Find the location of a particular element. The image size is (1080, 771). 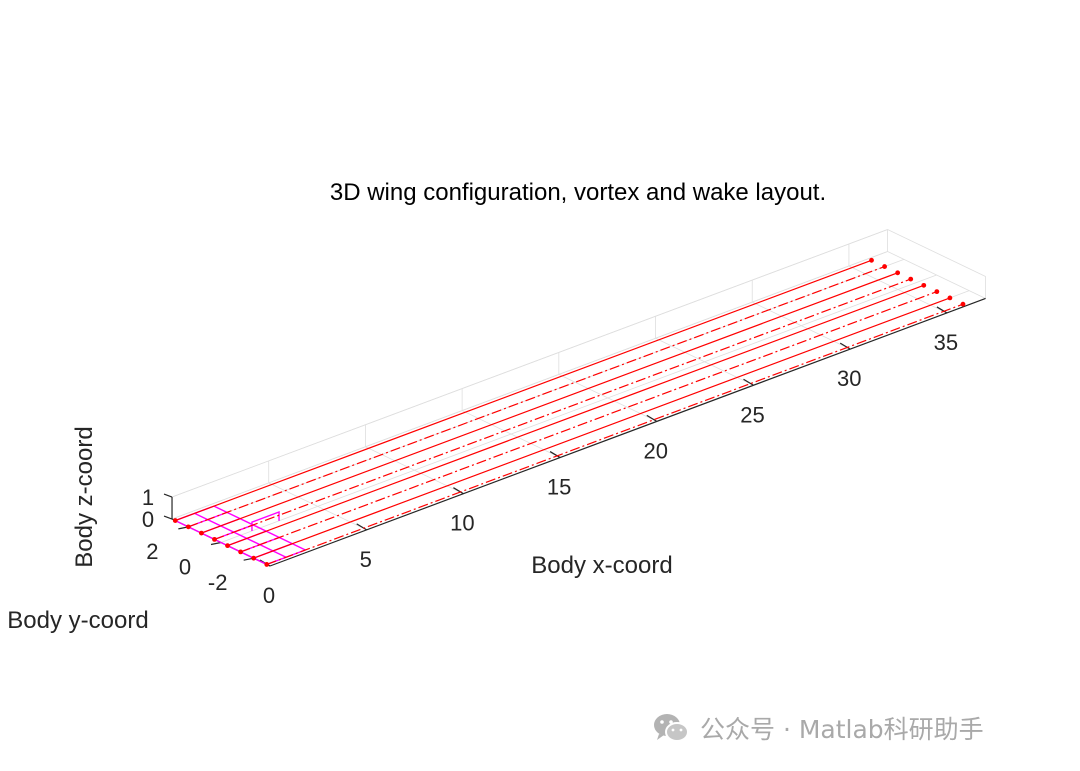

watermark: 公众号 · Matlab科研助手 is located at coordinates (818, 728).